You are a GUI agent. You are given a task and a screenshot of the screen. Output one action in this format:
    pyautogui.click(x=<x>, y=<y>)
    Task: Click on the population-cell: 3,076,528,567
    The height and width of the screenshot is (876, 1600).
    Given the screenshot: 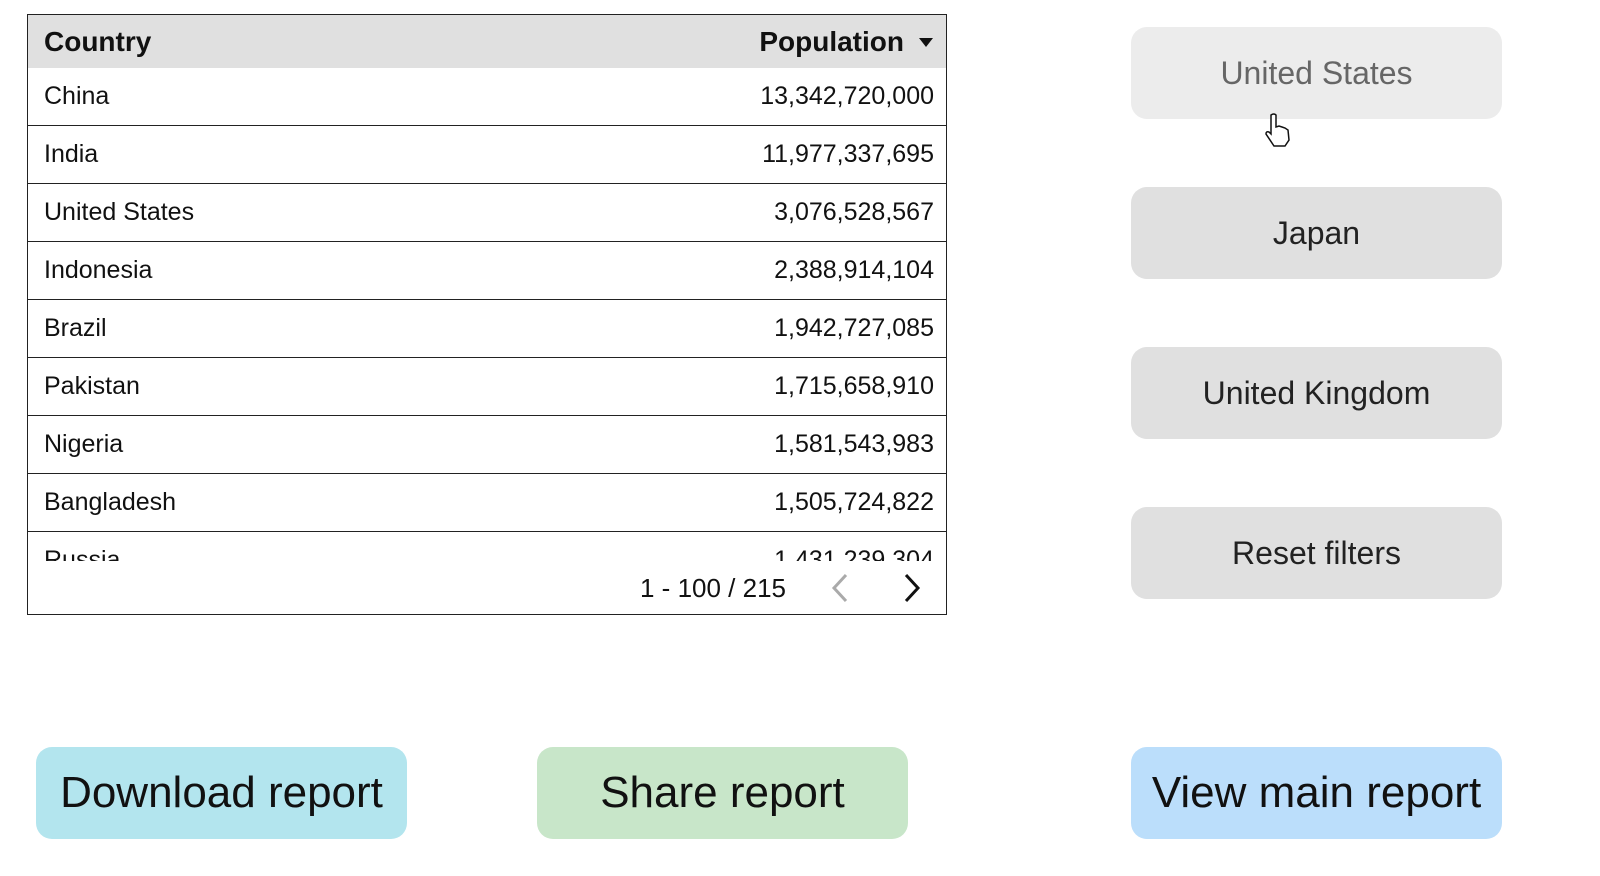 What is the action you would take?
    pyautogui.click(x=854, y=212)
    